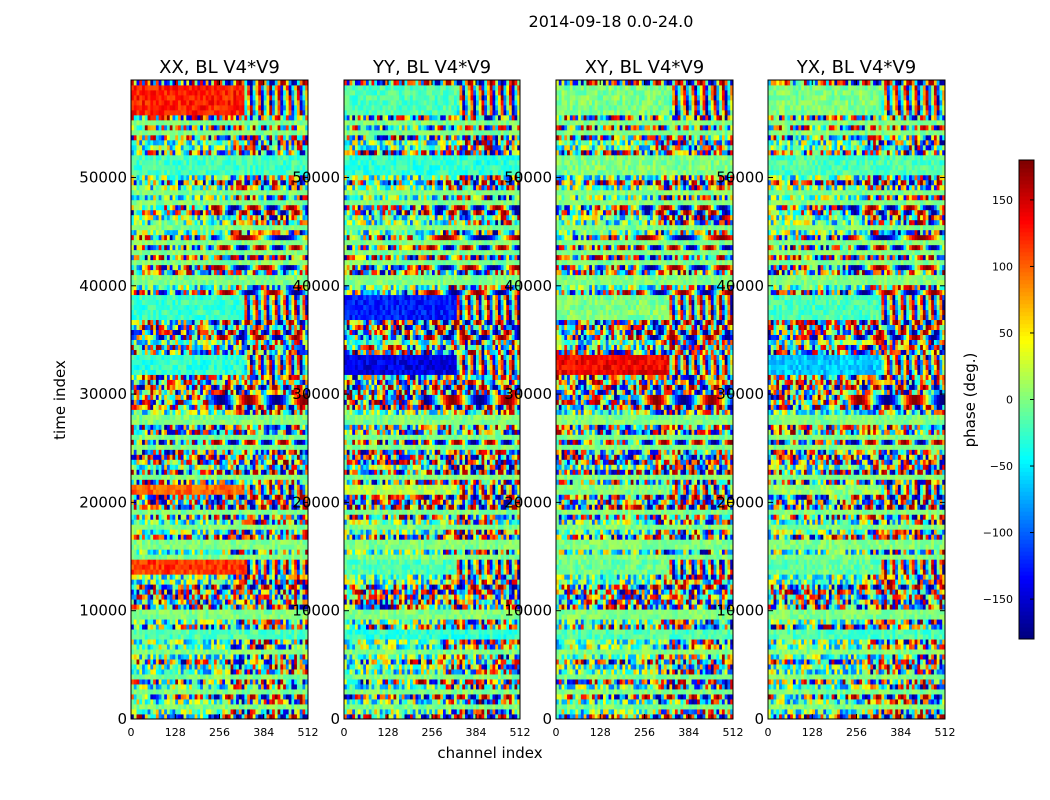 The image size is (1050, 800). Describe the element at coordinates (131, 732) in the screenshot. I see `xtick-label-xx-0: 0` at that location.